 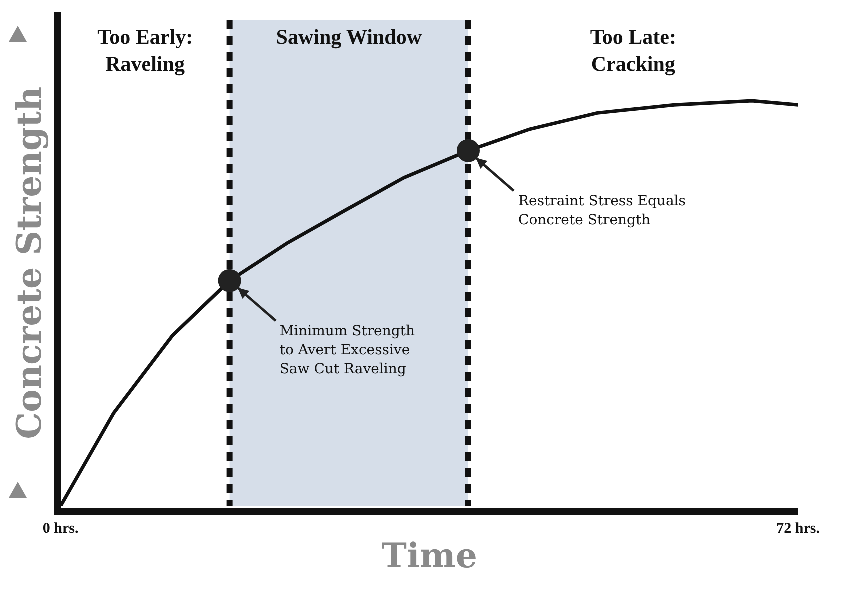 What do you see at coordinates (633, 50) in the screenshot?
I see `text: Too Late: Cracking` at bounding box center [633, 50].